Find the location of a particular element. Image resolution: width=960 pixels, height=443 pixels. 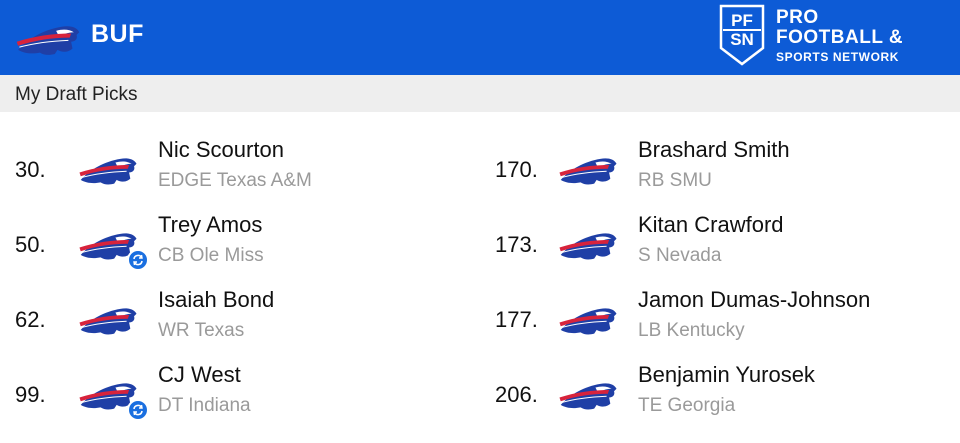

player-position-school: WR Texas is located at coordinates (201, 330).